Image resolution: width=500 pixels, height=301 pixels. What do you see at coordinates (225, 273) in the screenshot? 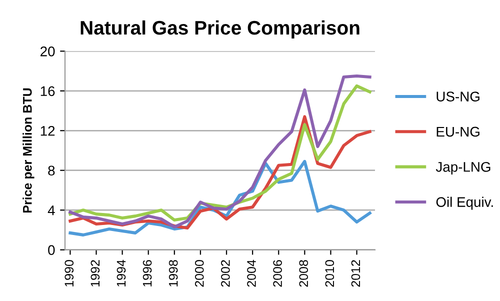
I see `x-tick-label: 2002` at bounding box center [225, 273].